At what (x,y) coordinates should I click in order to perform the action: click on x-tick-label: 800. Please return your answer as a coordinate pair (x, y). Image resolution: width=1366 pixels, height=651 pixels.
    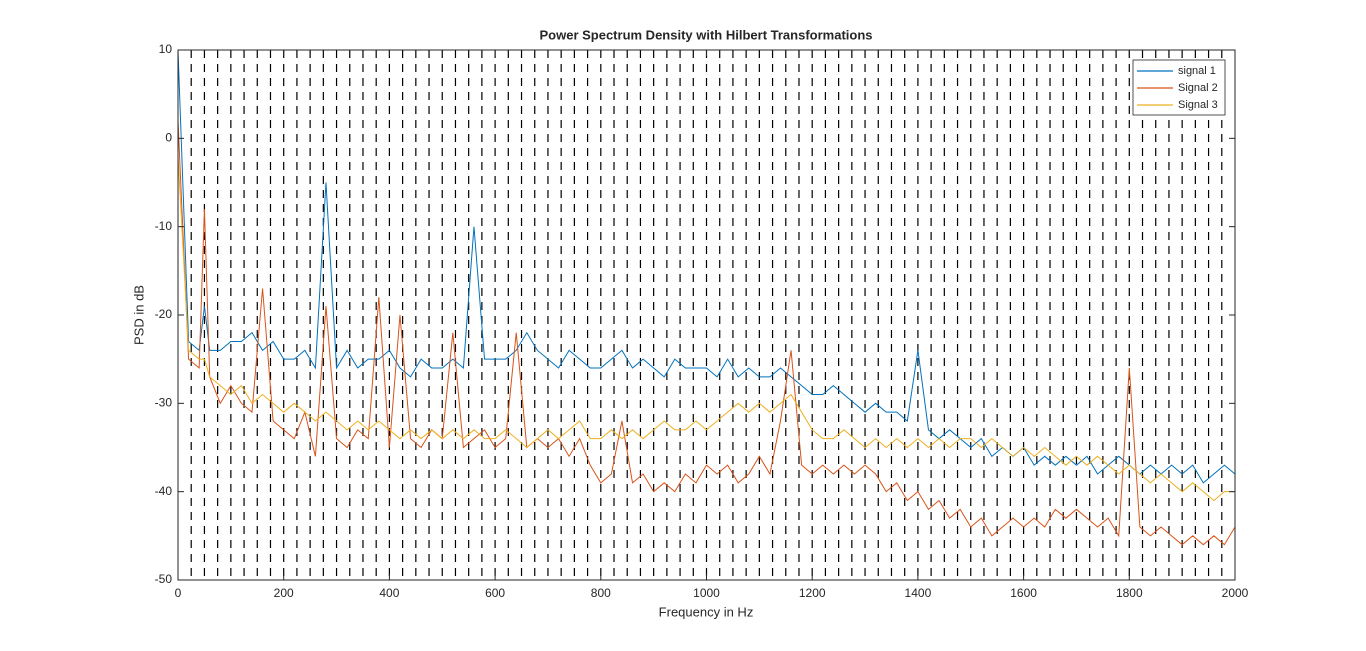
    Looking at the image, I should click on (601, 593).